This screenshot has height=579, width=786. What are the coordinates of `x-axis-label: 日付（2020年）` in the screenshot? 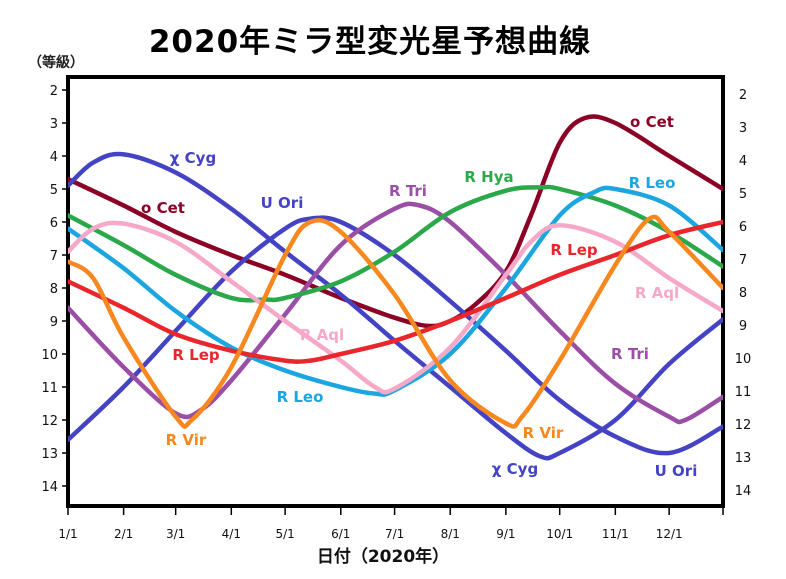 It's located at (383, 557).